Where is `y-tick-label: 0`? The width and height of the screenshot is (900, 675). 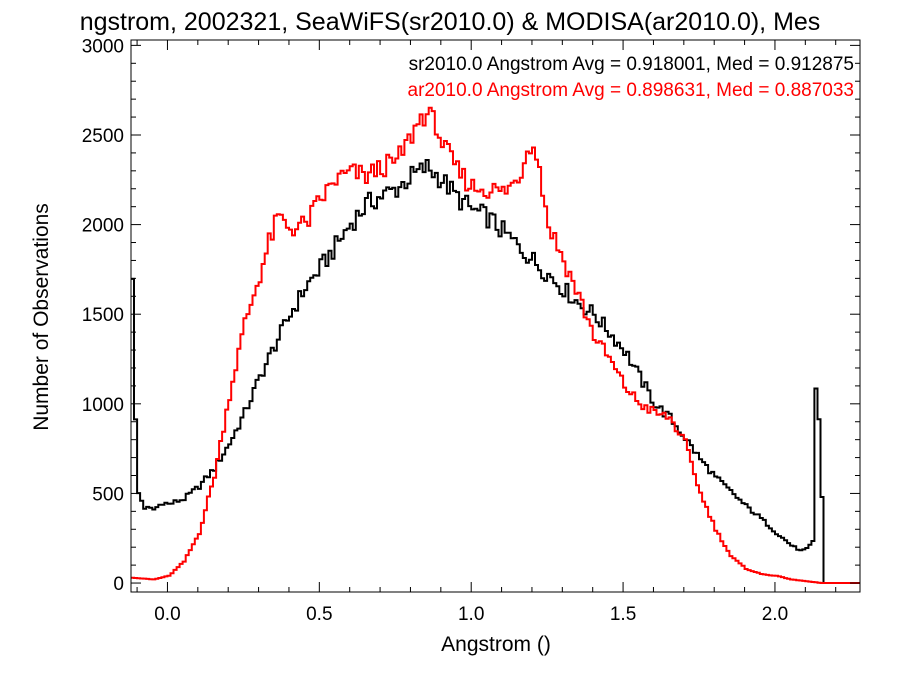 y-tick-label: 0 is located at coordinates (118, 584).